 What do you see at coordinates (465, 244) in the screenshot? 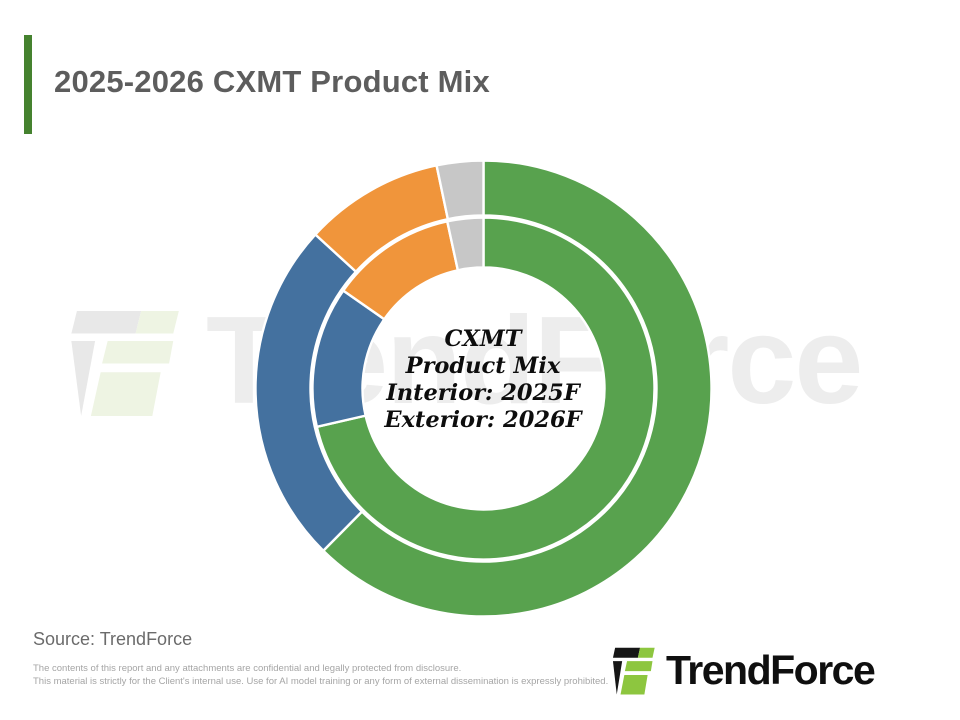
I see `interior-ring-segment-gray` at bounding box center [465, 244].